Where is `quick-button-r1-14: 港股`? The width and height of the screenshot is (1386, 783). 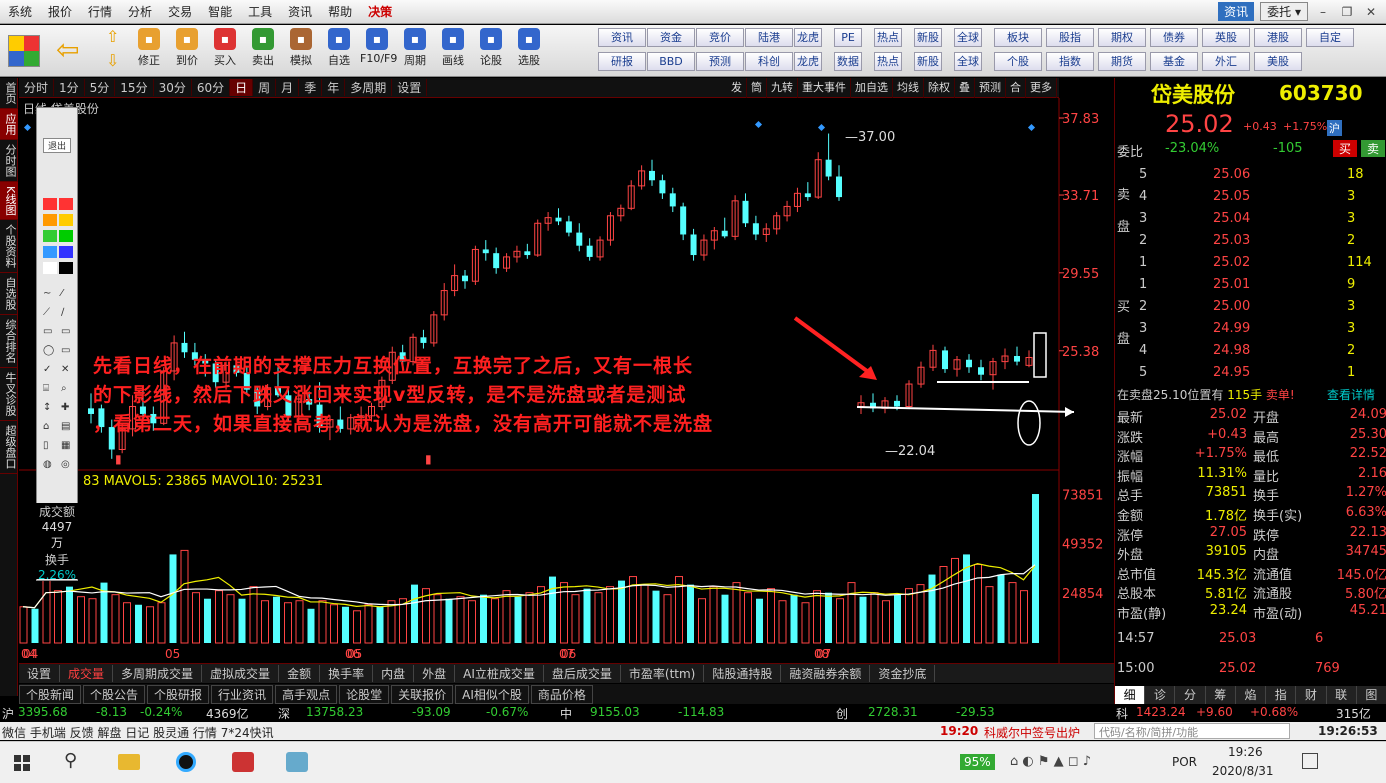 quick-button-r1-14: 港股 is located at coordinates (1278, 37).